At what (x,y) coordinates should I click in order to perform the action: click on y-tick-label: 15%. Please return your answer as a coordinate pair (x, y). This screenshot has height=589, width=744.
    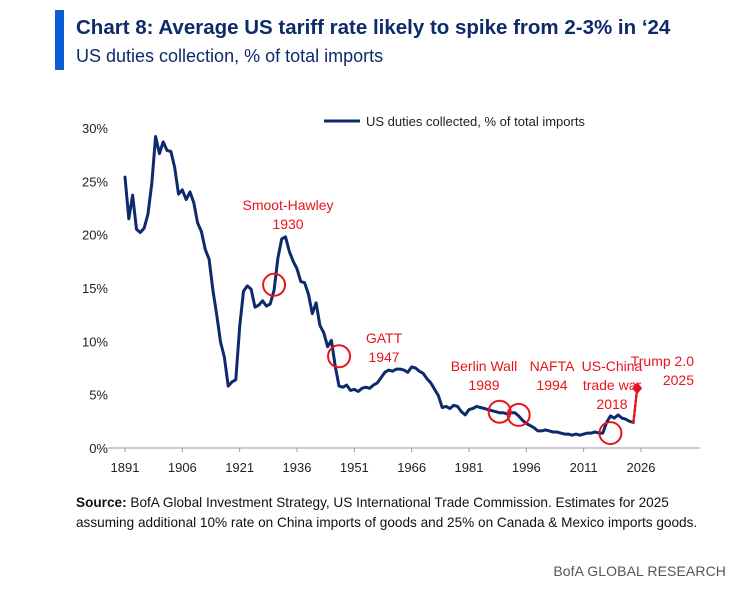
    Looking at the image, I should click on (95, 288).